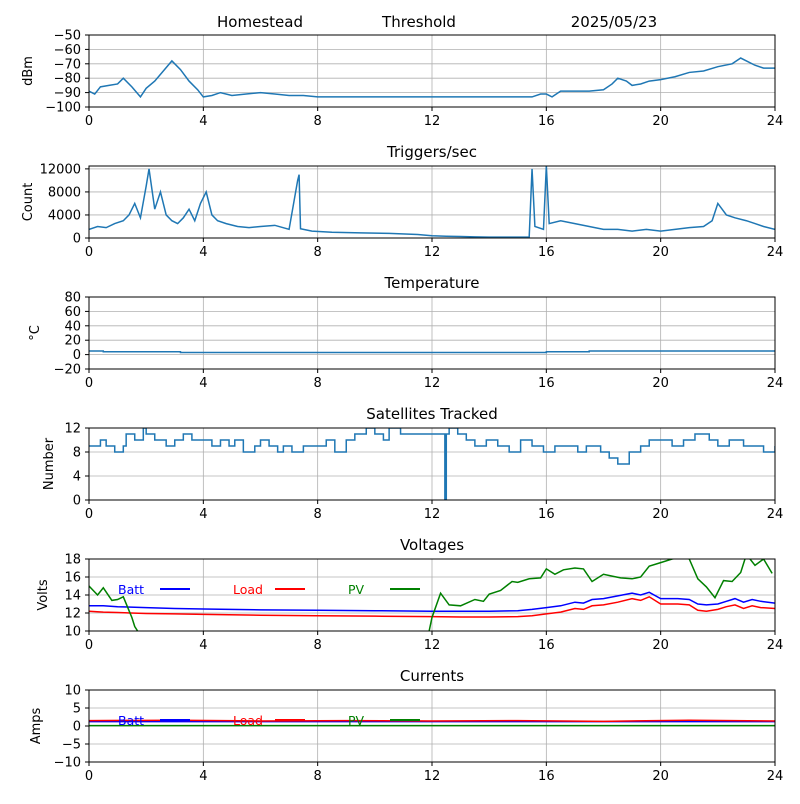 This screenshot has height=804, width=800. Describe the element at coordinates (203, 383) in the screenshot. I see `temperature-xtick-label: 4` at that location.